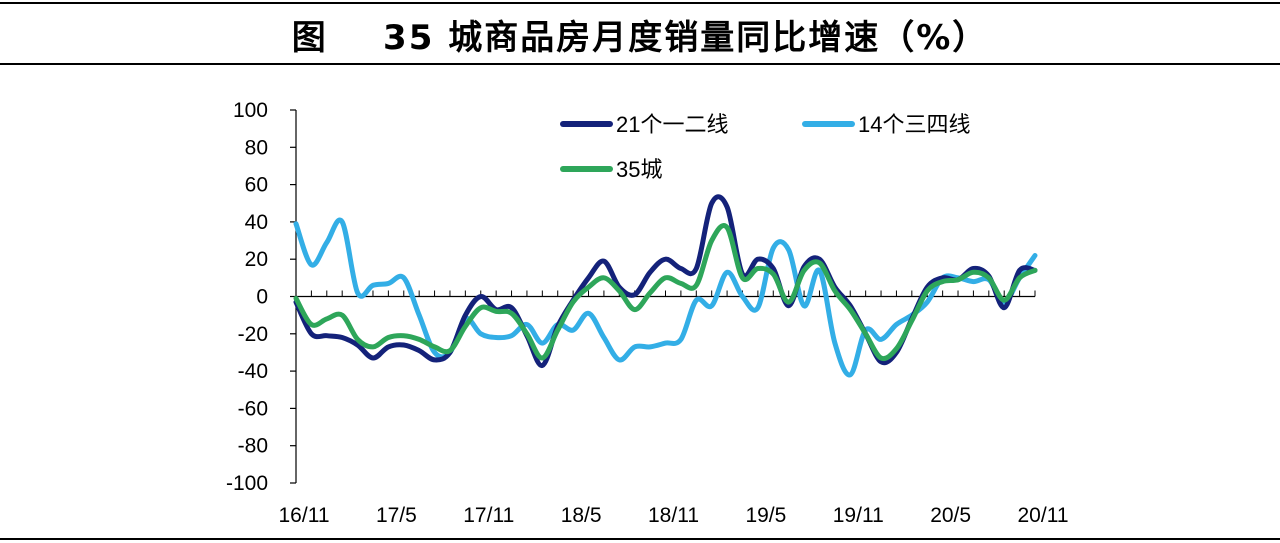 The image size is (1280, 543). I want to click on bottom-rule, so click(640, 539).